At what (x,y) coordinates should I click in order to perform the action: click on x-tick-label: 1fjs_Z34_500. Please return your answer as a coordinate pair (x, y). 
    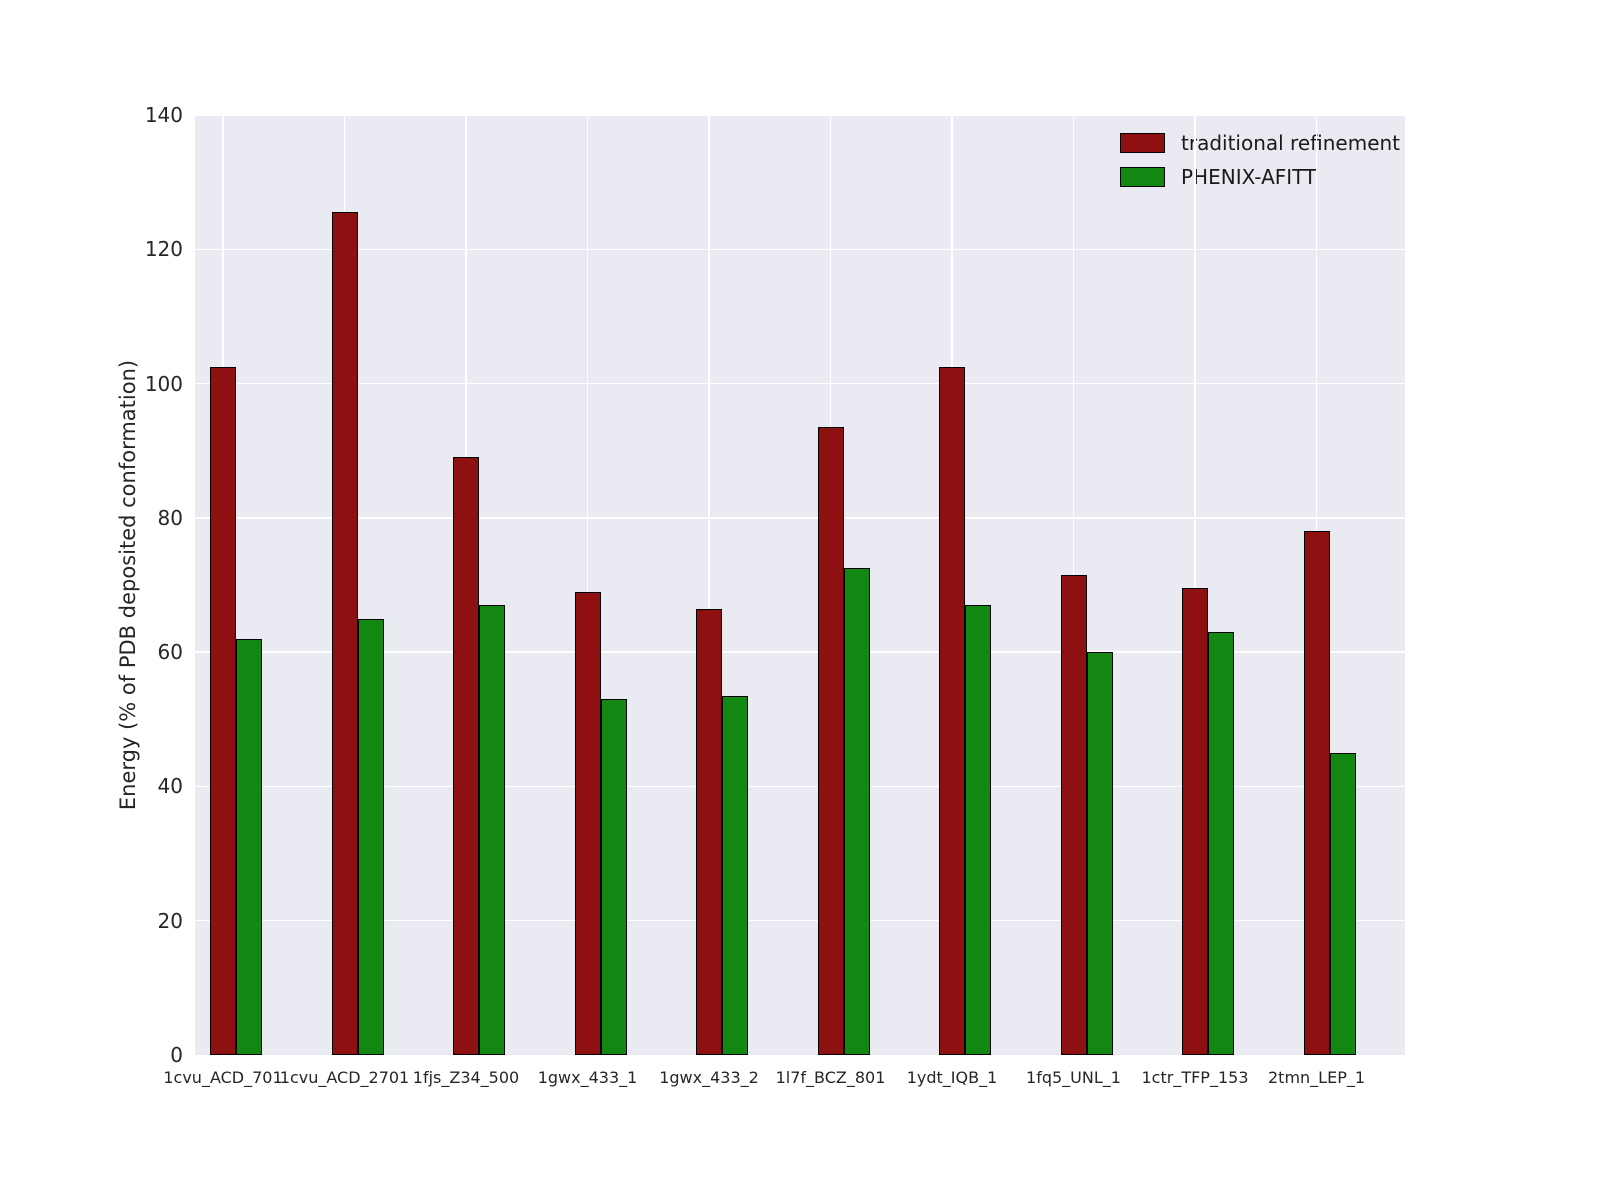
    Looking at the image, I should click on (466, 1077).